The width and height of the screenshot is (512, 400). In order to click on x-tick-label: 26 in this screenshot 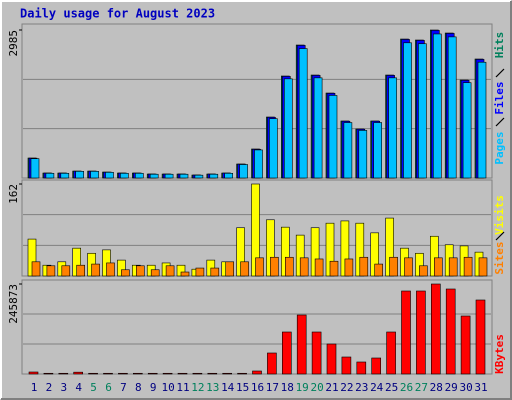, I will do `click(406, 387)`.